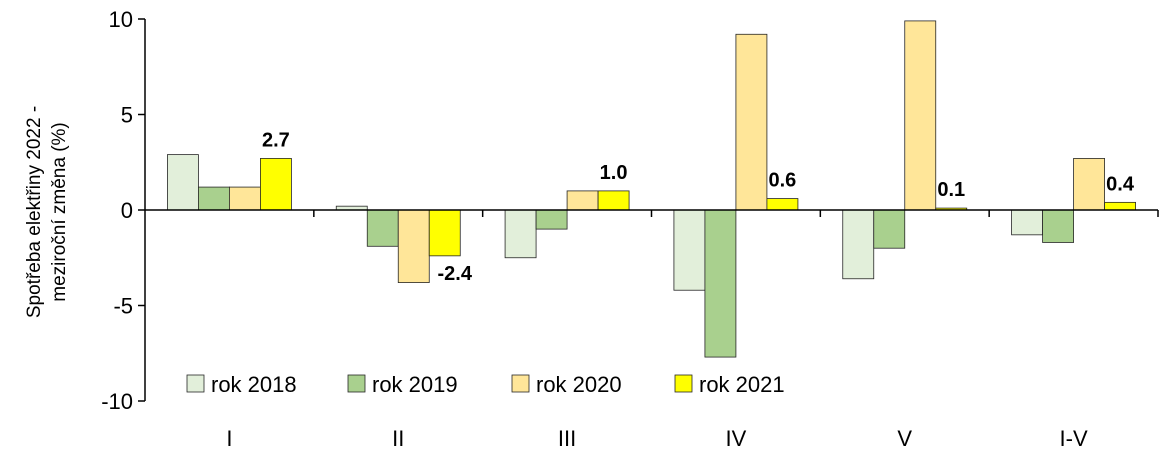  Describe the element at coordinates (123, 306) in the screenshot. I see `y-tick-label: -5` at that location.